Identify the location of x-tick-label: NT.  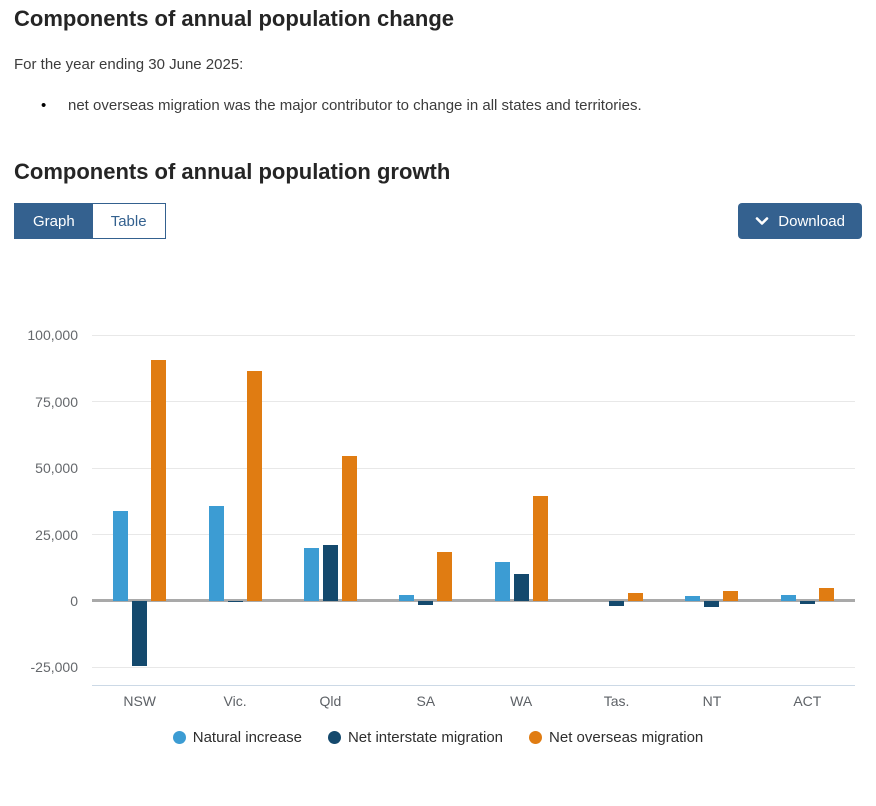
(712, 701).